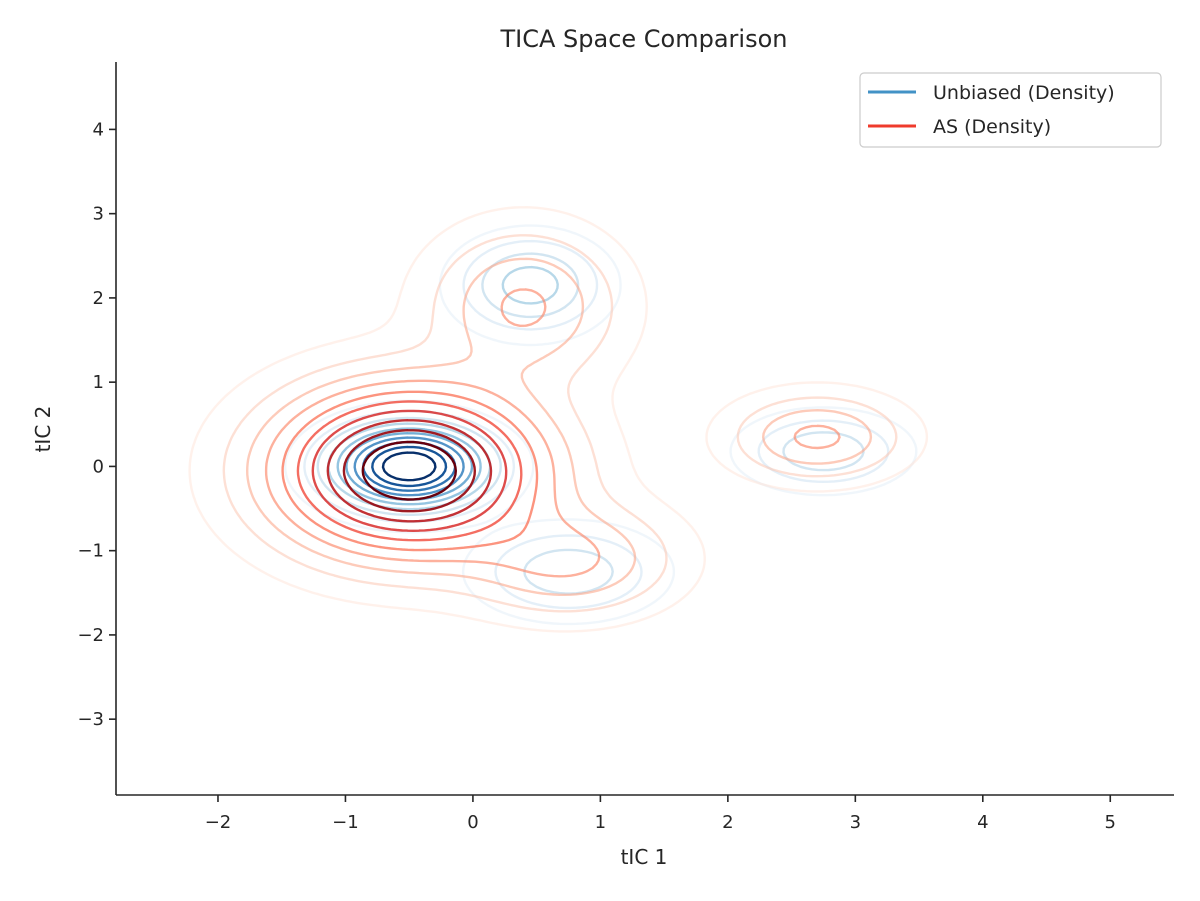  What do you see at coordinates (98, 214) in the screenshot?
I see `y-tick-label: 3` at bounding box center [98, 214].